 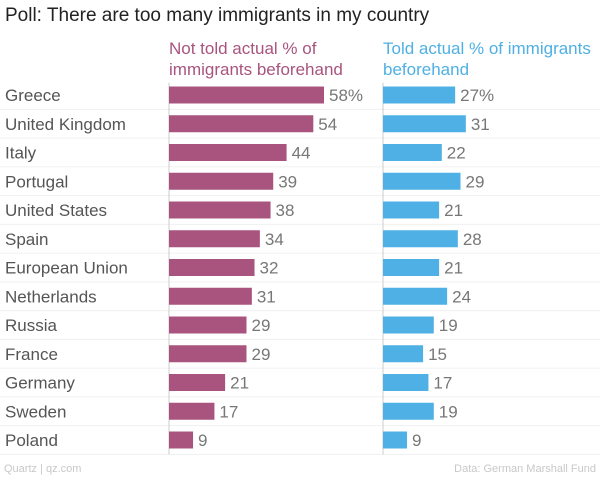 What do you see at coordinates (472, 239) in the screenshot?
I see `value-label-series-2: 28` at bounding box center [472, 239].